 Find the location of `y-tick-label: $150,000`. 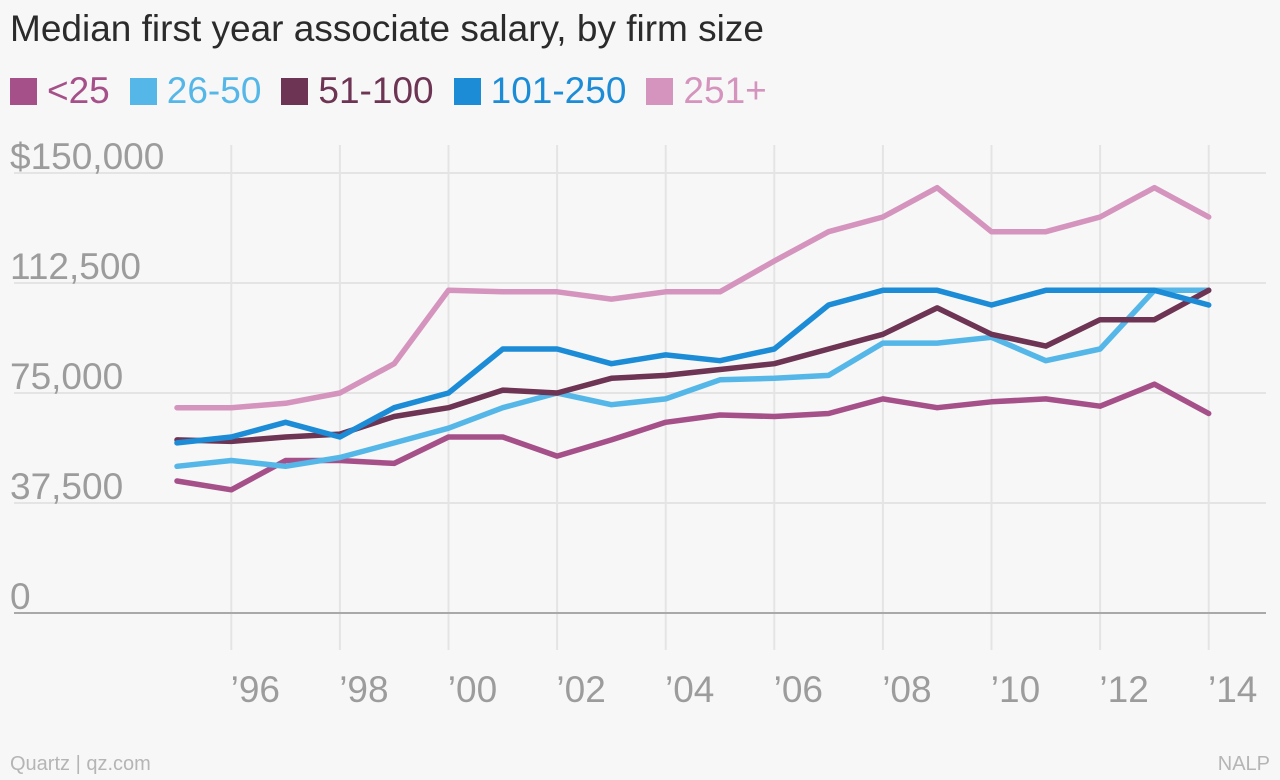

y-tick-label: $150,000 is located at coordinates (87, 156).